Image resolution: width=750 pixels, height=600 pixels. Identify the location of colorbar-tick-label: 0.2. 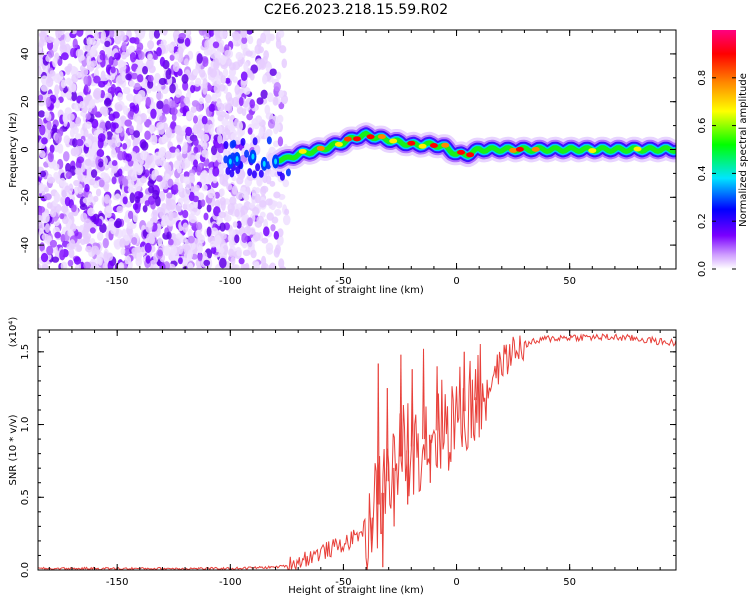
(702, 221).